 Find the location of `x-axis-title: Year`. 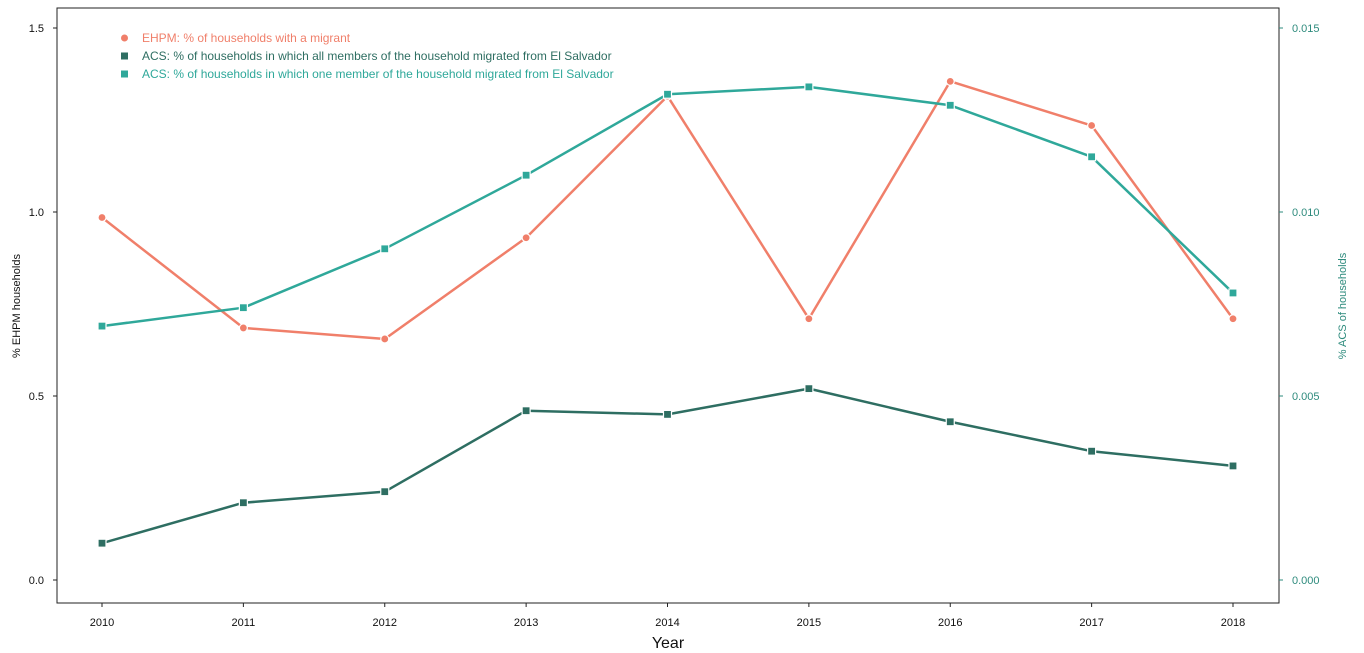

x-axis-title: Year is located at coordinates (668, 643).